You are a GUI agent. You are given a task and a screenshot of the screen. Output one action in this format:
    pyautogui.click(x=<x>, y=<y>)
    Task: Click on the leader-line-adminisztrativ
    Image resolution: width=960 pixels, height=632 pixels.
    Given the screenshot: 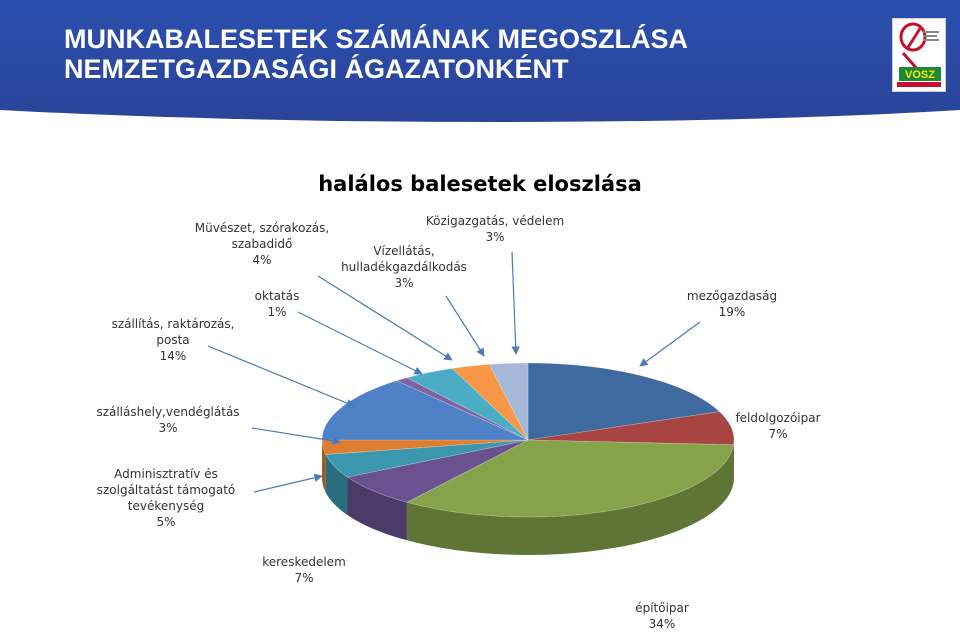 What is the action you would take?
    pyautogui.click(x=288, y=484)
    